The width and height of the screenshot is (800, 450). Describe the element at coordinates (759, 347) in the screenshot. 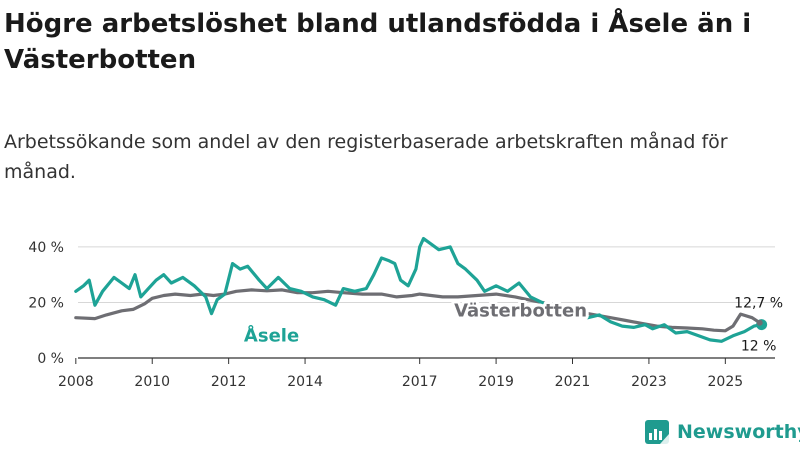

I see `end-label-asele: 12 %` at that location.